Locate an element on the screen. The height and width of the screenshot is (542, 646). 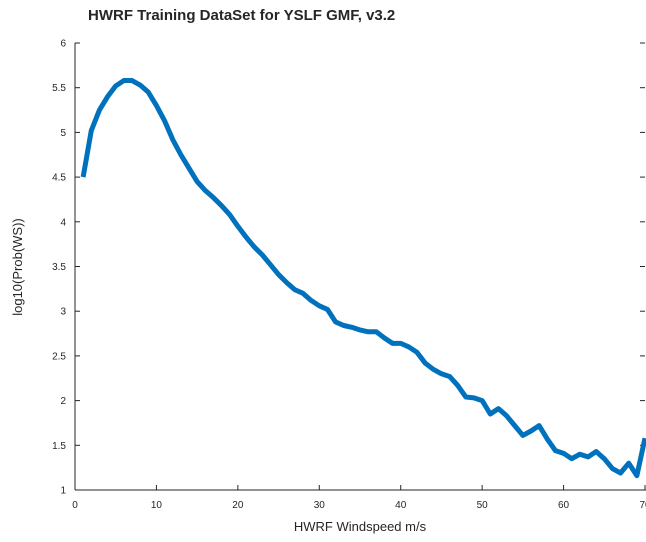
chart-title: HWRF Training DataSet for YSLF GMF, v3.2 is located at coordinates (241, 15).